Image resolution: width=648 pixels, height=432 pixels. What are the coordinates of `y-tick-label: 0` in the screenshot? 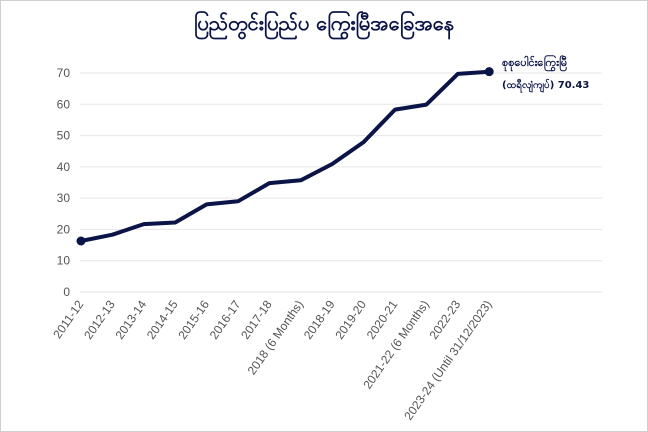 It's located at (66, 292).